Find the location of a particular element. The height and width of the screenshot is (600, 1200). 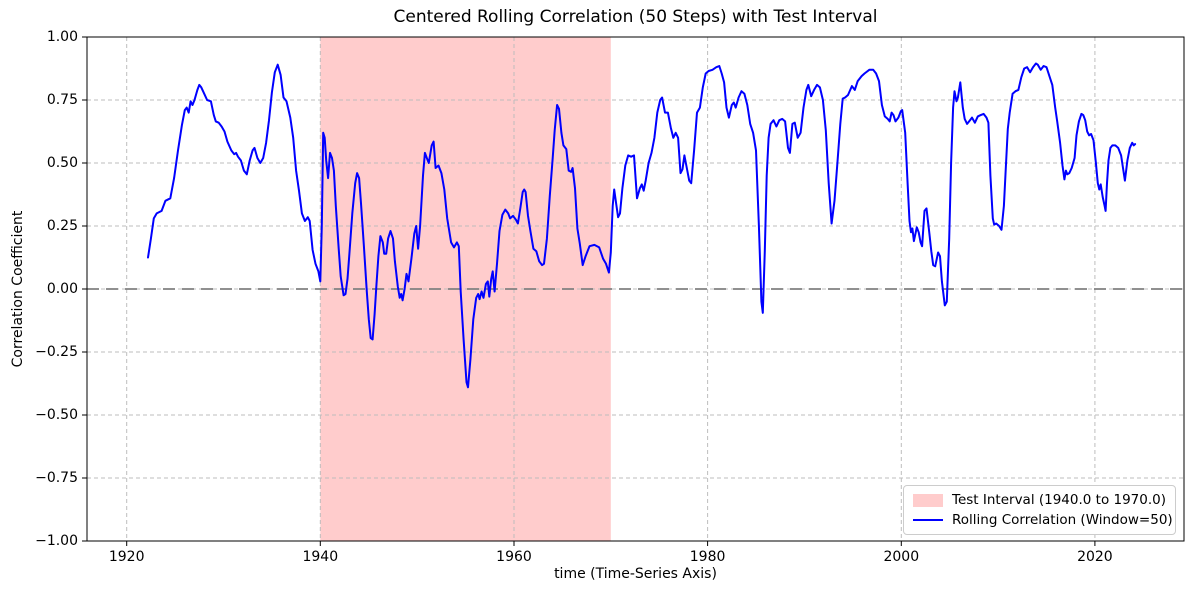

y-tick-label: 1.00 is located at coordinates (62, 37).